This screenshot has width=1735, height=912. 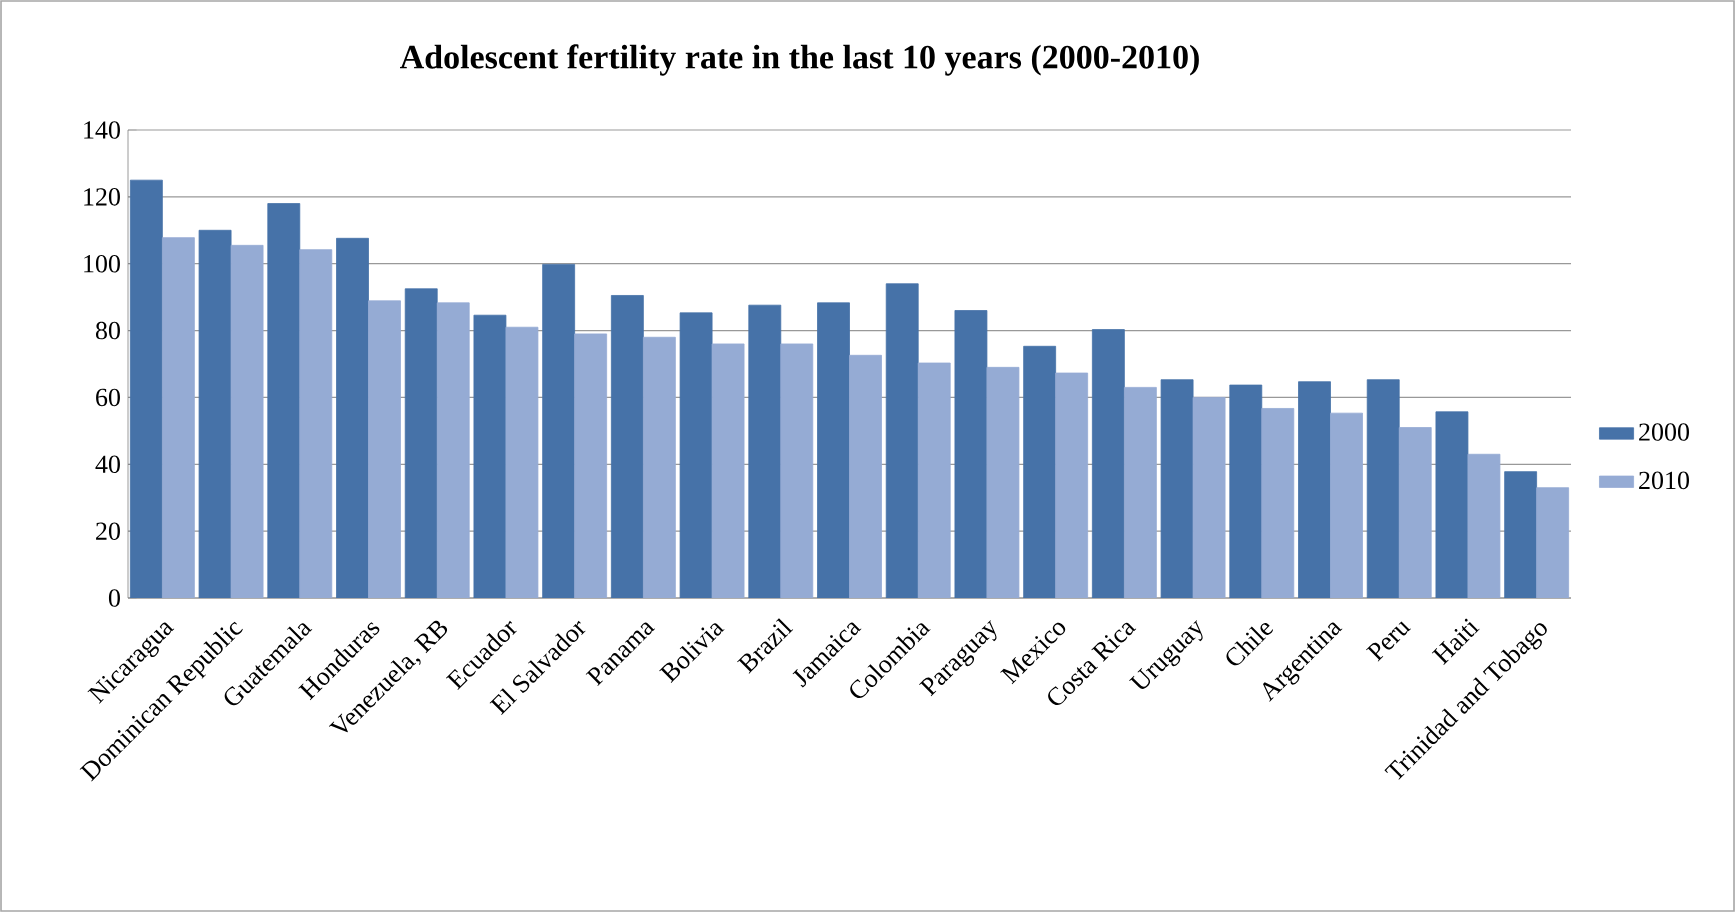 What do you see at coordinates (1664, 480) in the screenshot?
I see `legend-label: 2010` at bounding box center [1664, 480].